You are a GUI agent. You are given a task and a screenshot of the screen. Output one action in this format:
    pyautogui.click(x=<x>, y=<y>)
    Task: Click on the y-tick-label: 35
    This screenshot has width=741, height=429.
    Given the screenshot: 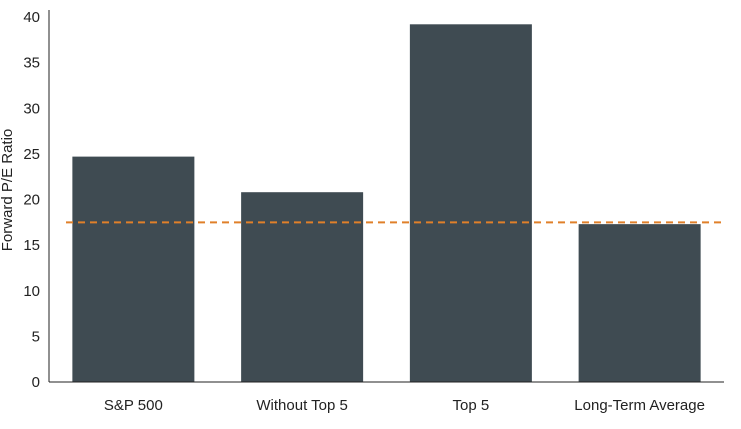 What is the action you would take?
    pyautogui.click(x=31, y=63)
    